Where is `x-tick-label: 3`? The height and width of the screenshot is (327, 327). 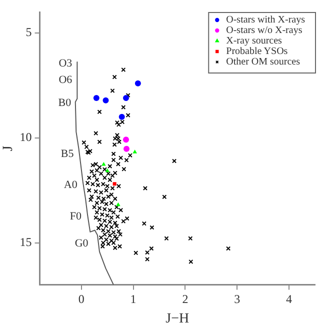
x-tick-label: 3 is located at coordinates (237, 299).